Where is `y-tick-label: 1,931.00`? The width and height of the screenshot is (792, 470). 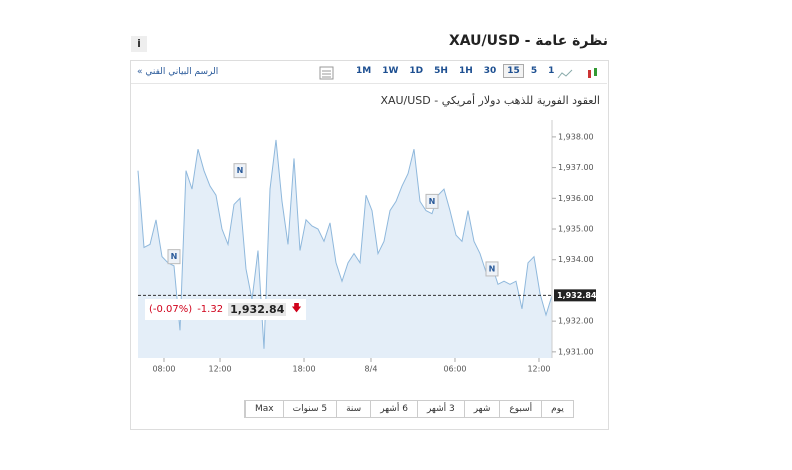
y-tick-label: 1,931.00 is located at coordinates (576, 351).